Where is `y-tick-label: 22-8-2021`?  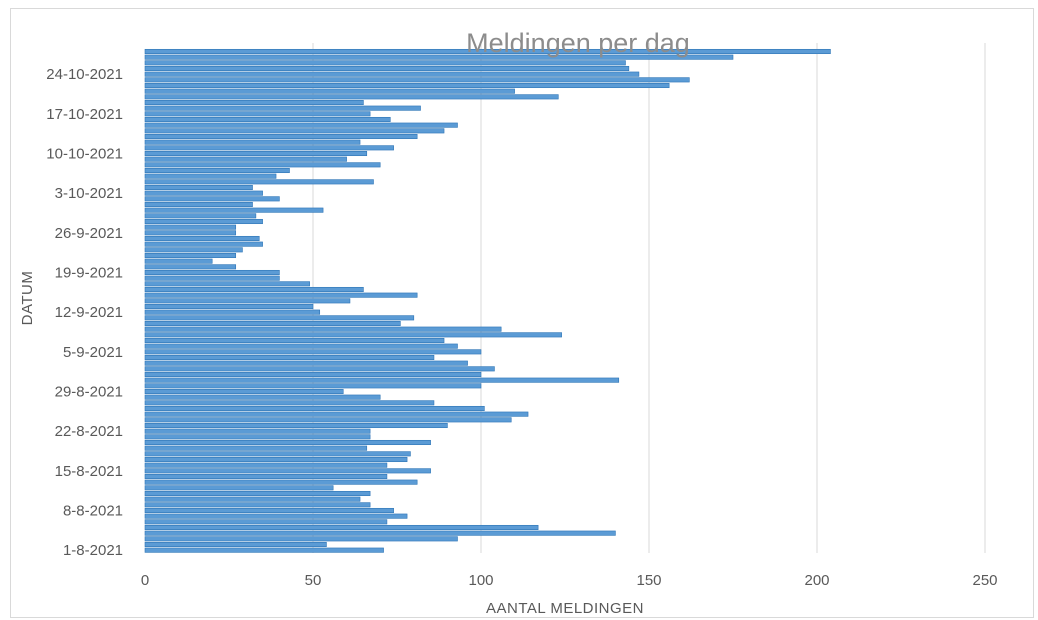
y-tick-label: 22-8-2021 is located at coordinates (89, 431).